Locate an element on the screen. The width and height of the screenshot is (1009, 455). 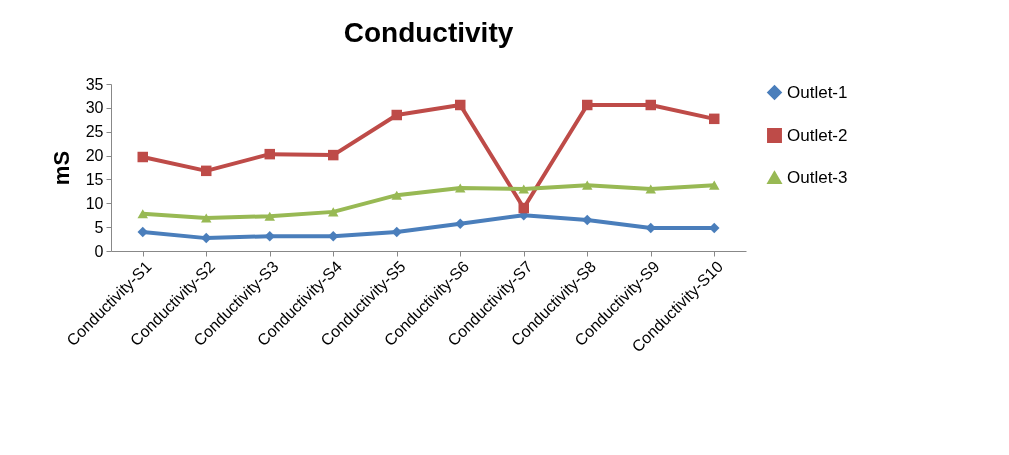
legend-label: Outlet-3 is located at coordinates (817, 177).